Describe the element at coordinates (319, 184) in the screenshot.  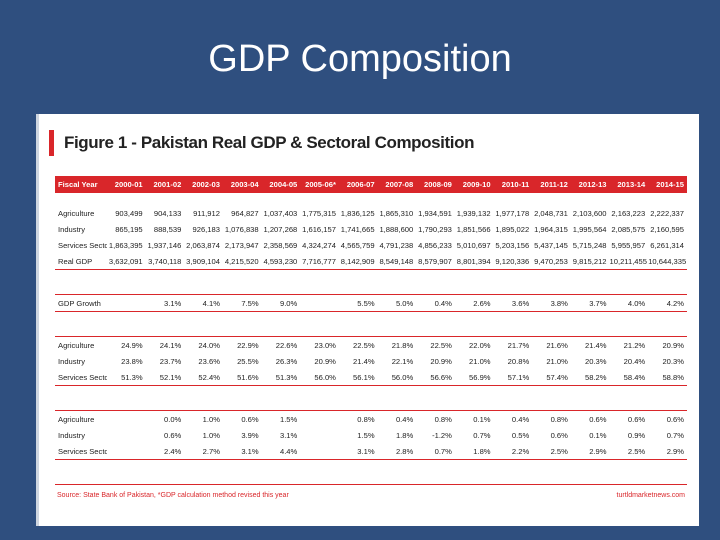
I see `column-header-year: 2005-06*` at that location.